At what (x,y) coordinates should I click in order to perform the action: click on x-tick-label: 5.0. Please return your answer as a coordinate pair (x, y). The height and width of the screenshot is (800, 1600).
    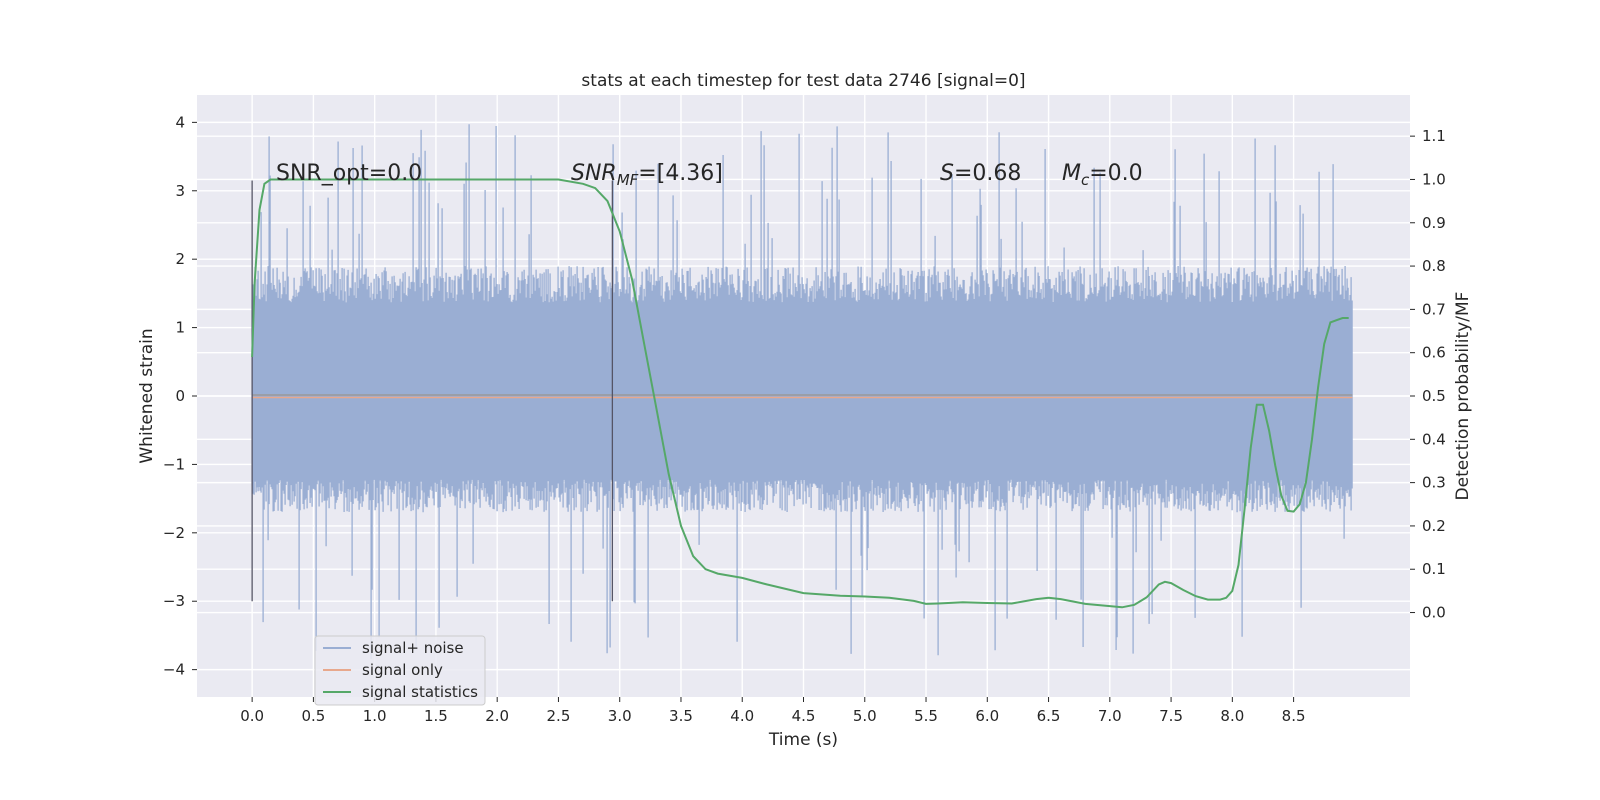
    Looking at the image, I should click on (865, 716).